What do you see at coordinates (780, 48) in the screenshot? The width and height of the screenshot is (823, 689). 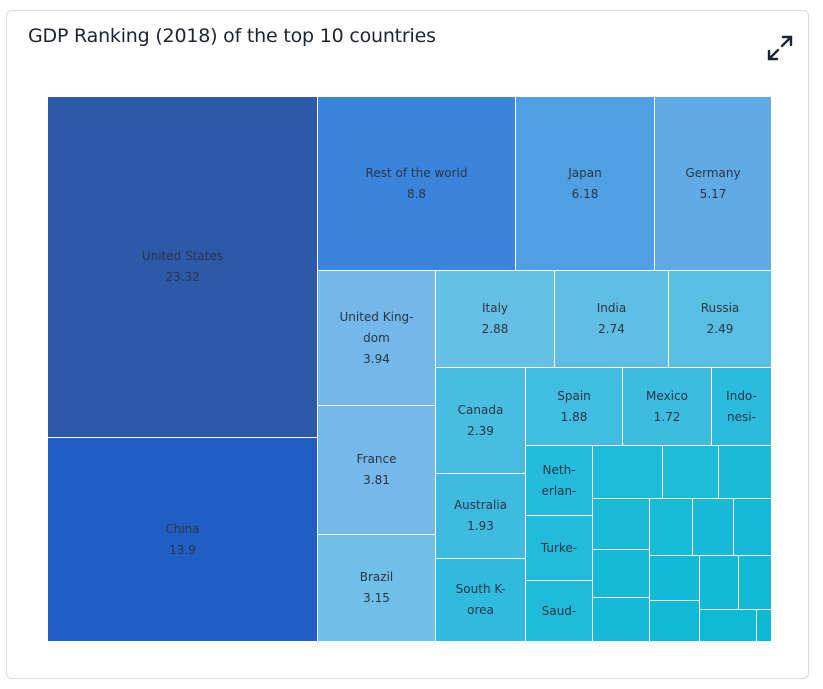 I see `expand-icon` at bounding box center [780, 48].